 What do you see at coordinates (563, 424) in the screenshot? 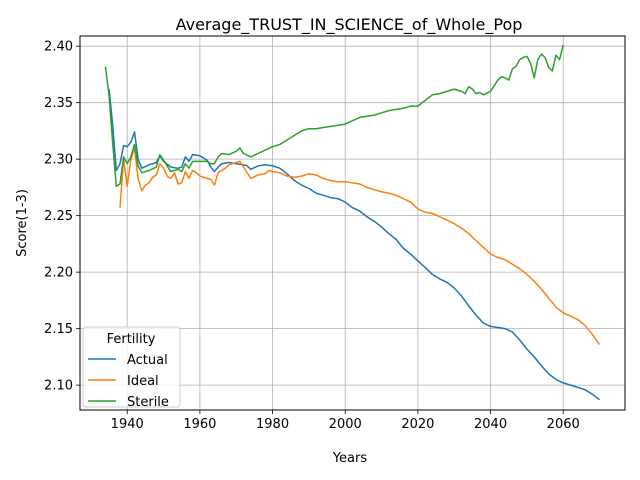
I see `x-tick-label: 2060` at bounding box center [563, 424].